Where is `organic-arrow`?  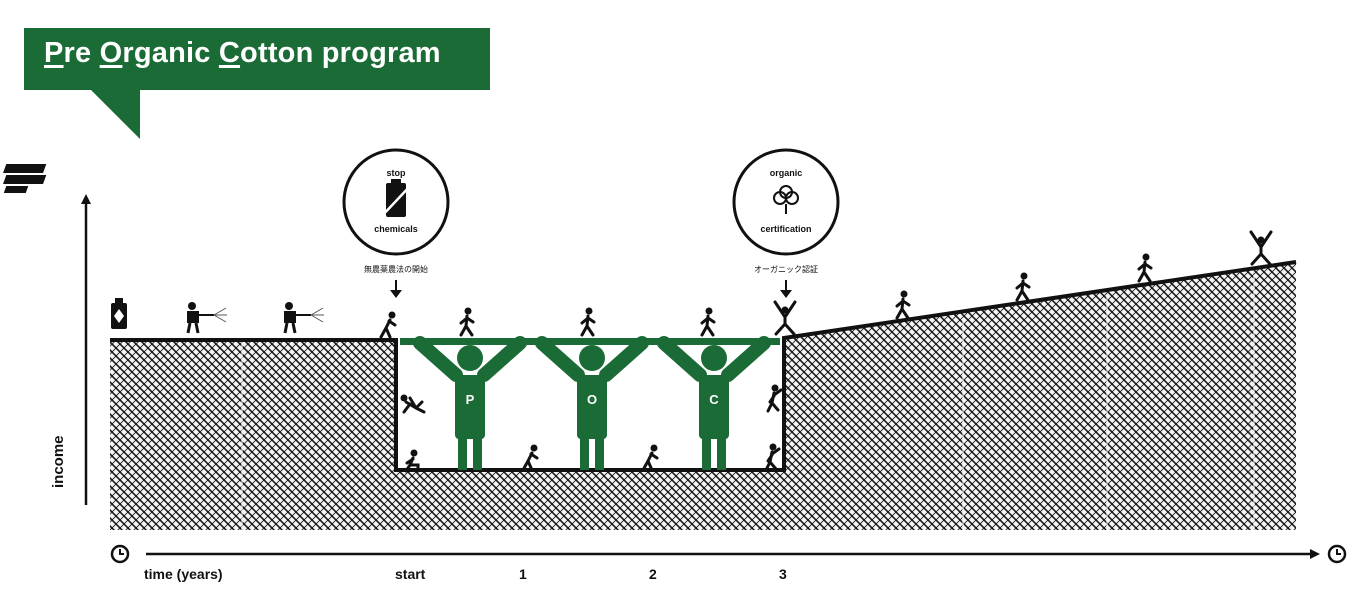
organic-arrow is located at coordinates (786, 289).